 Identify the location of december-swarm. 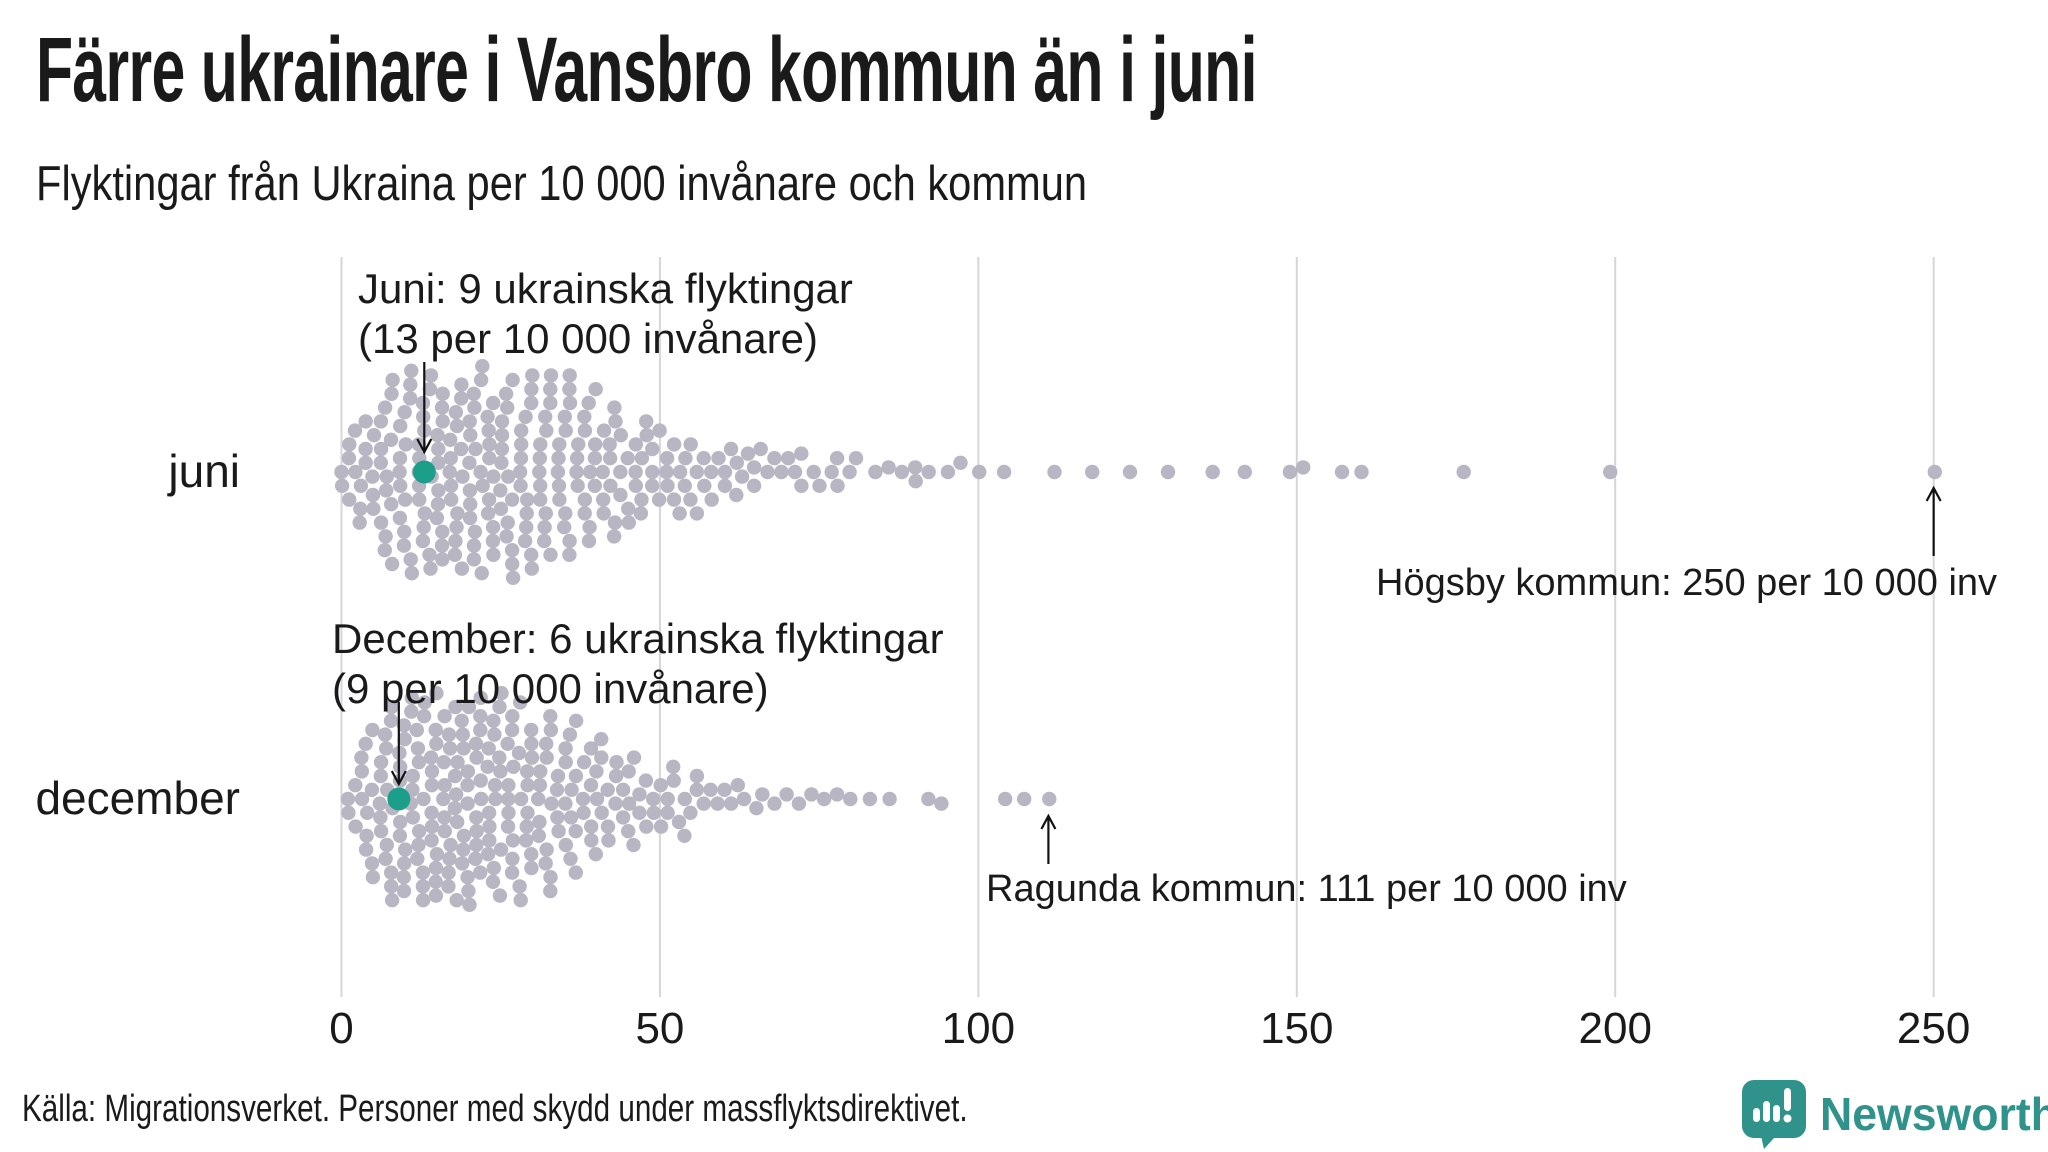
(698, 799).